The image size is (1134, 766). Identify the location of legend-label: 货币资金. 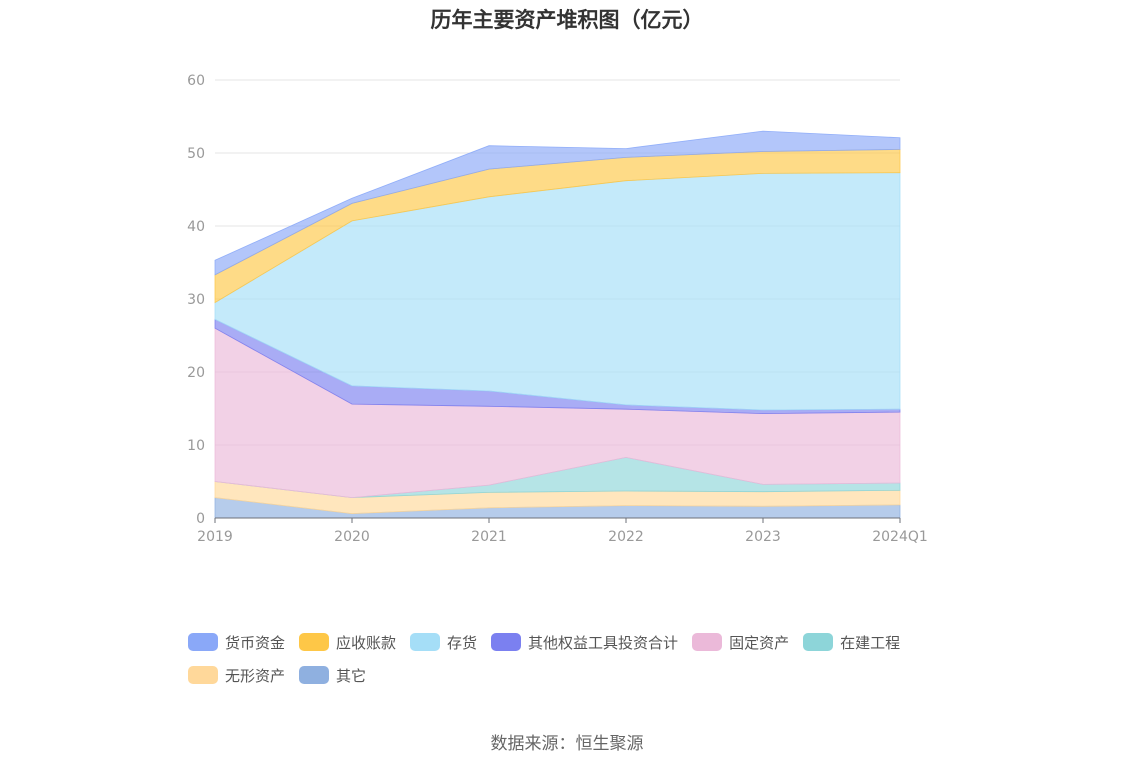
(255, 642).